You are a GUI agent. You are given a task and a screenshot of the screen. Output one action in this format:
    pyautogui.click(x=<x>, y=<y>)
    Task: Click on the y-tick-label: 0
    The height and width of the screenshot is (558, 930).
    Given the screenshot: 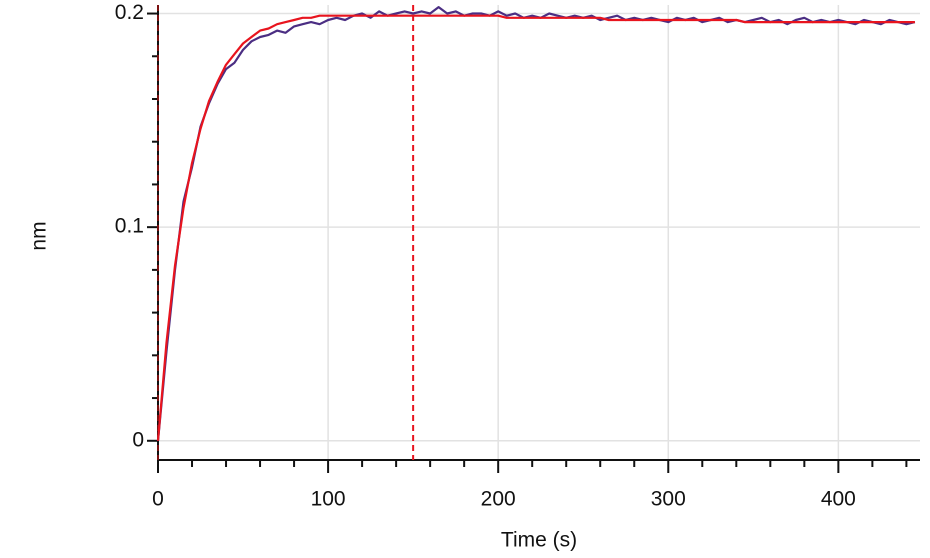 What is the action you would take?
    pyautogui.click(x=138, y=439)
    